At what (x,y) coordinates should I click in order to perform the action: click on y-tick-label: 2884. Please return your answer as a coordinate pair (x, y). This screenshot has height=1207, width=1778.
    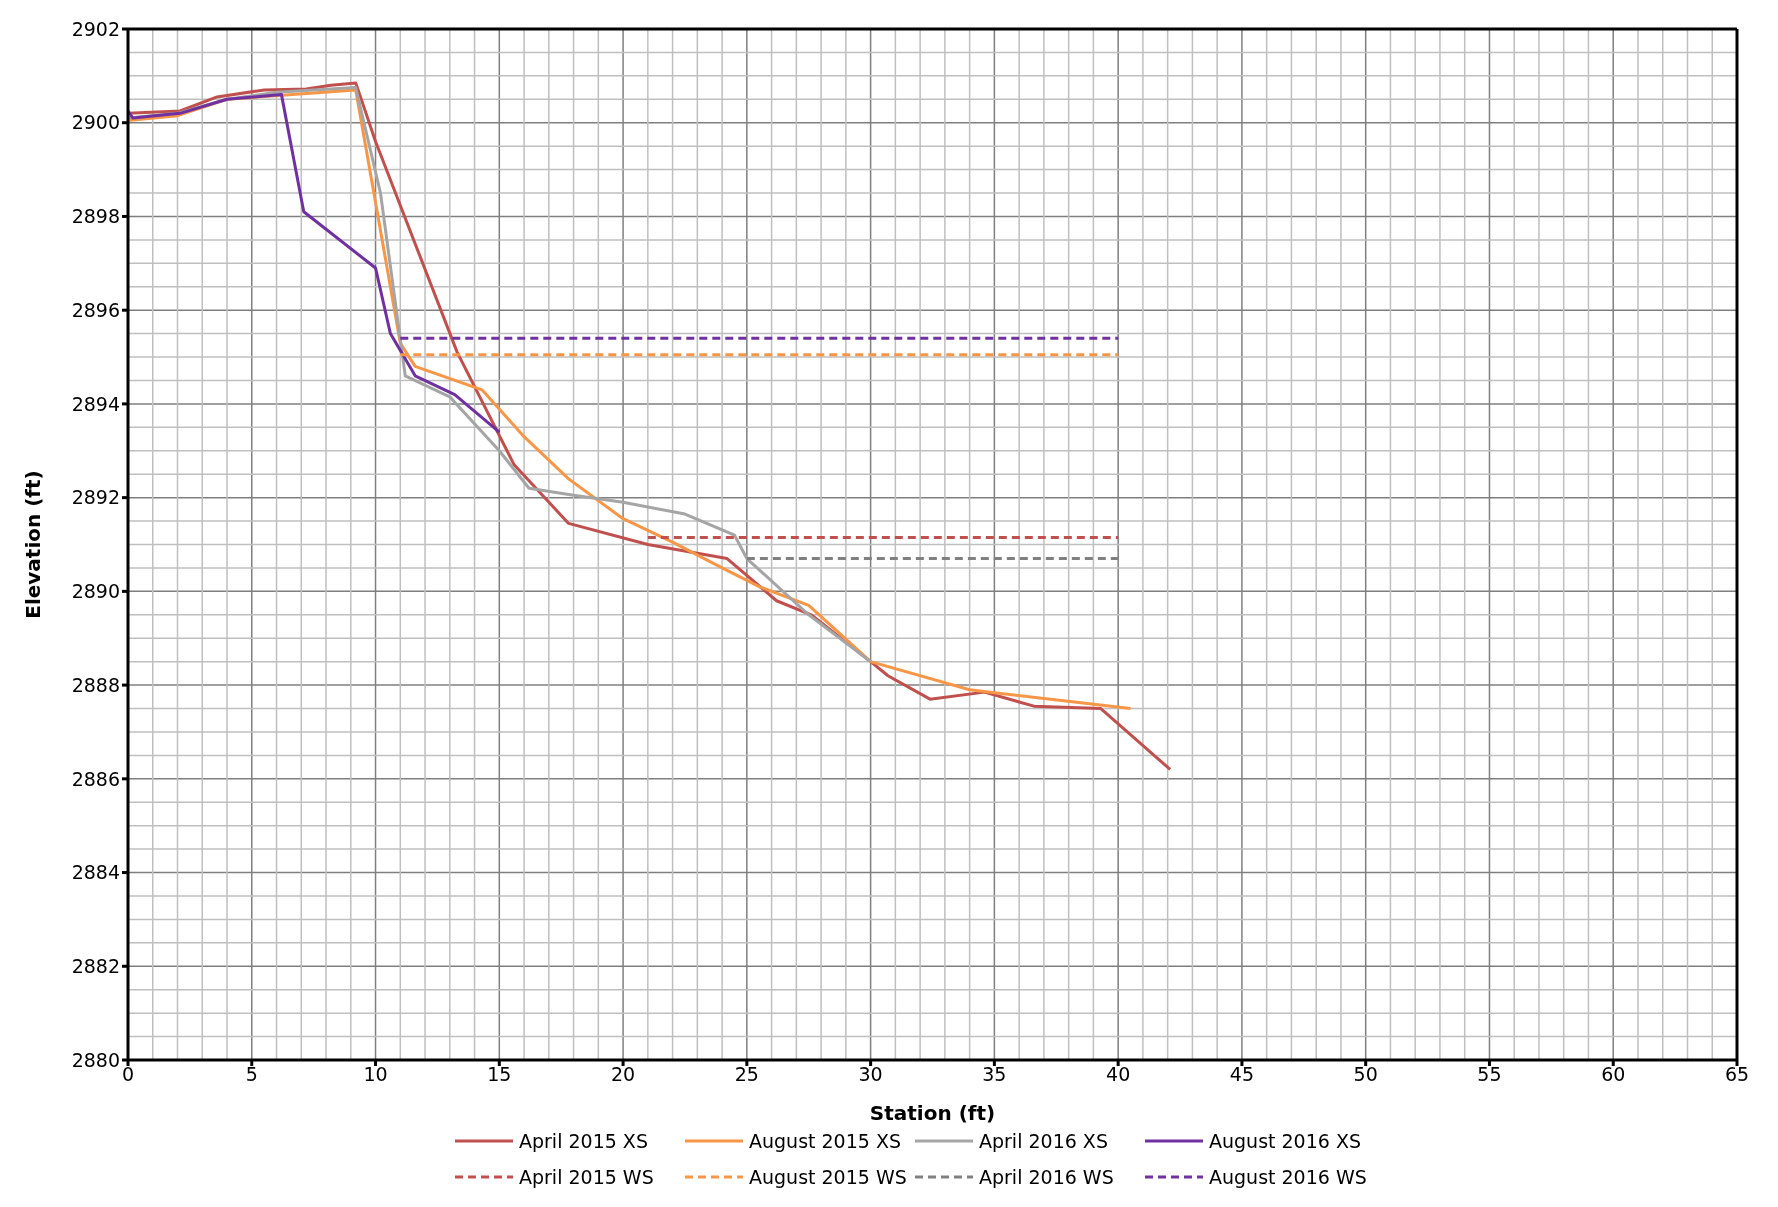
    Looking at the image, I should click on (95, 872).